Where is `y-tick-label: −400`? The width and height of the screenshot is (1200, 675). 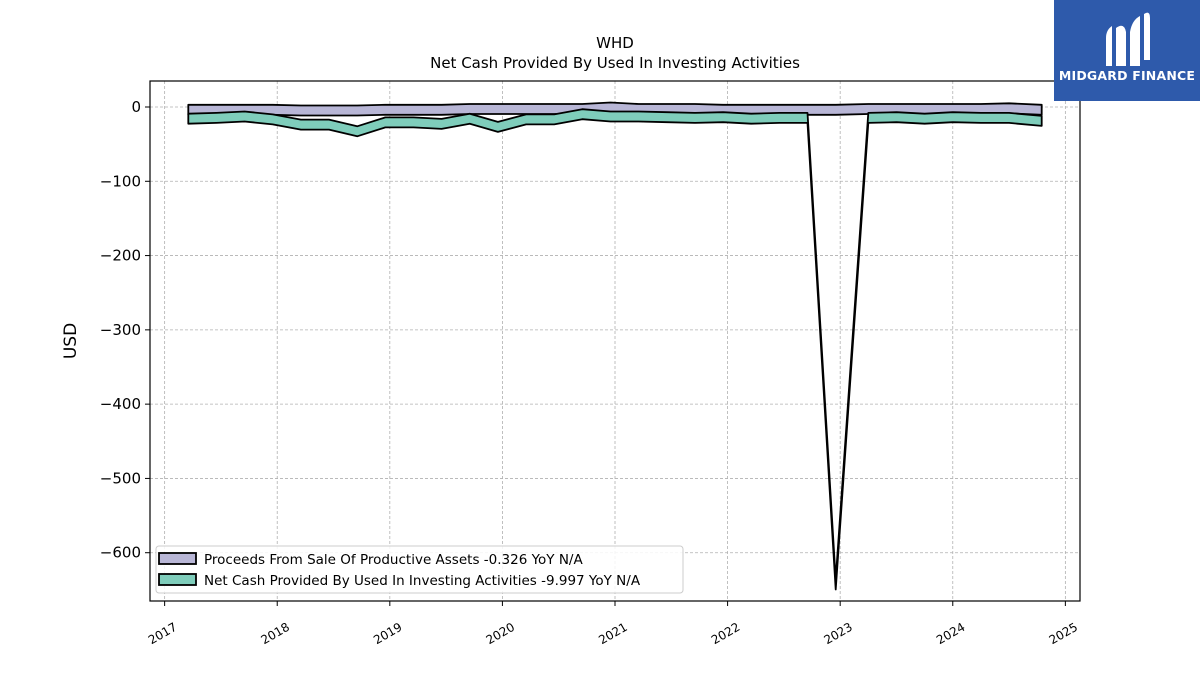 y-tick-label: −400 is located at coordinates (120, 404).